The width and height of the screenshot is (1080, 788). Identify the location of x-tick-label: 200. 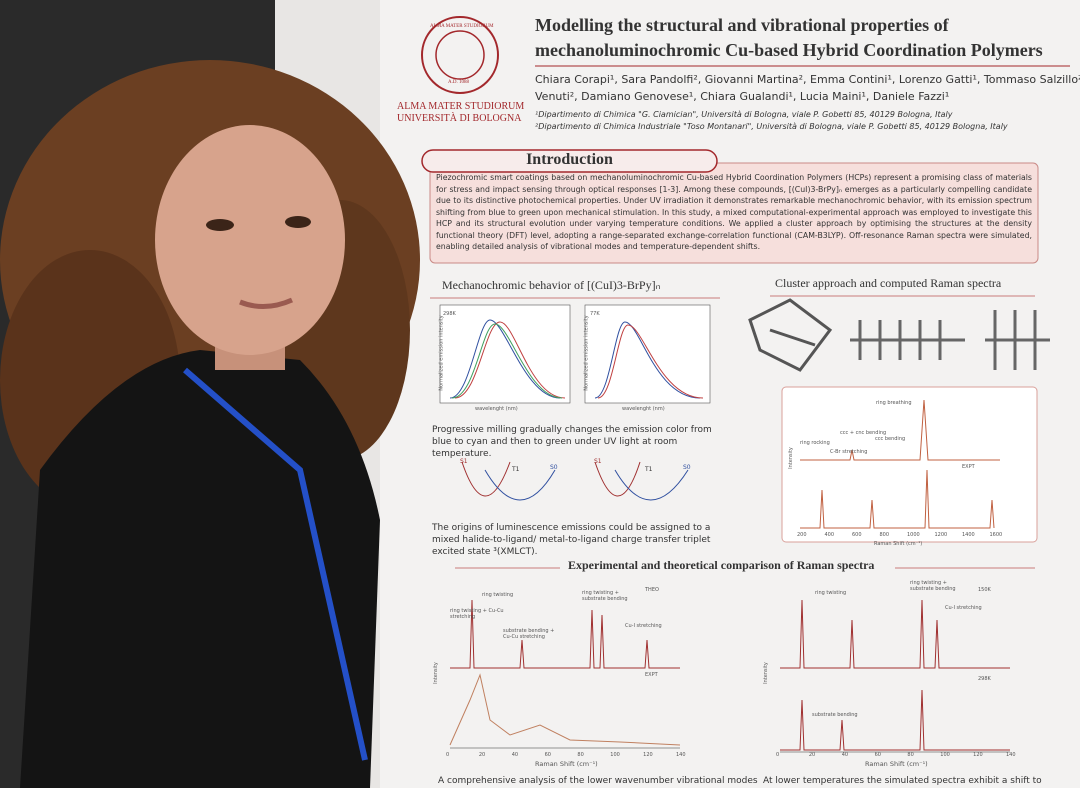
(802, 535).